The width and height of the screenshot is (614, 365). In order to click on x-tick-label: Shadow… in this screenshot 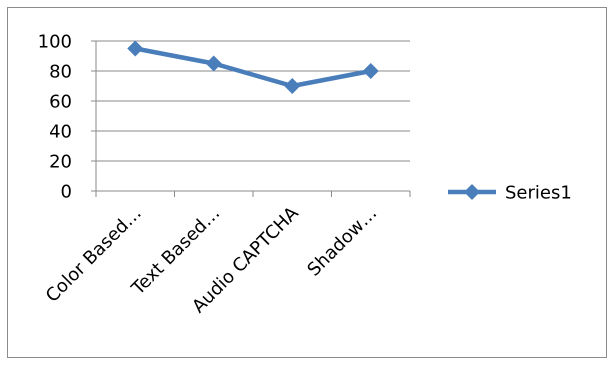, I will do `click(342, 242)`.